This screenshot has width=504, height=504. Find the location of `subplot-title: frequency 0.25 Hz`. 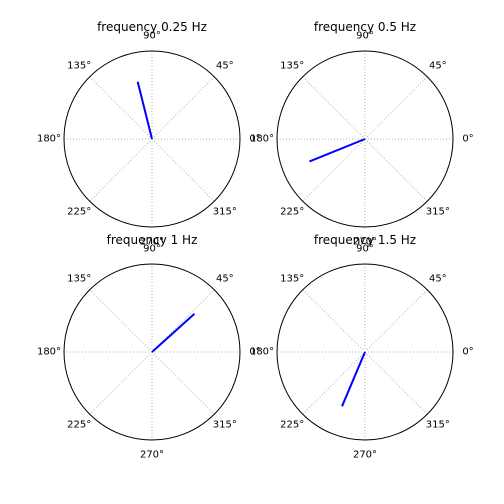

subplot-title: frequency 0.25 Hz is located at coordinates (152, 27).